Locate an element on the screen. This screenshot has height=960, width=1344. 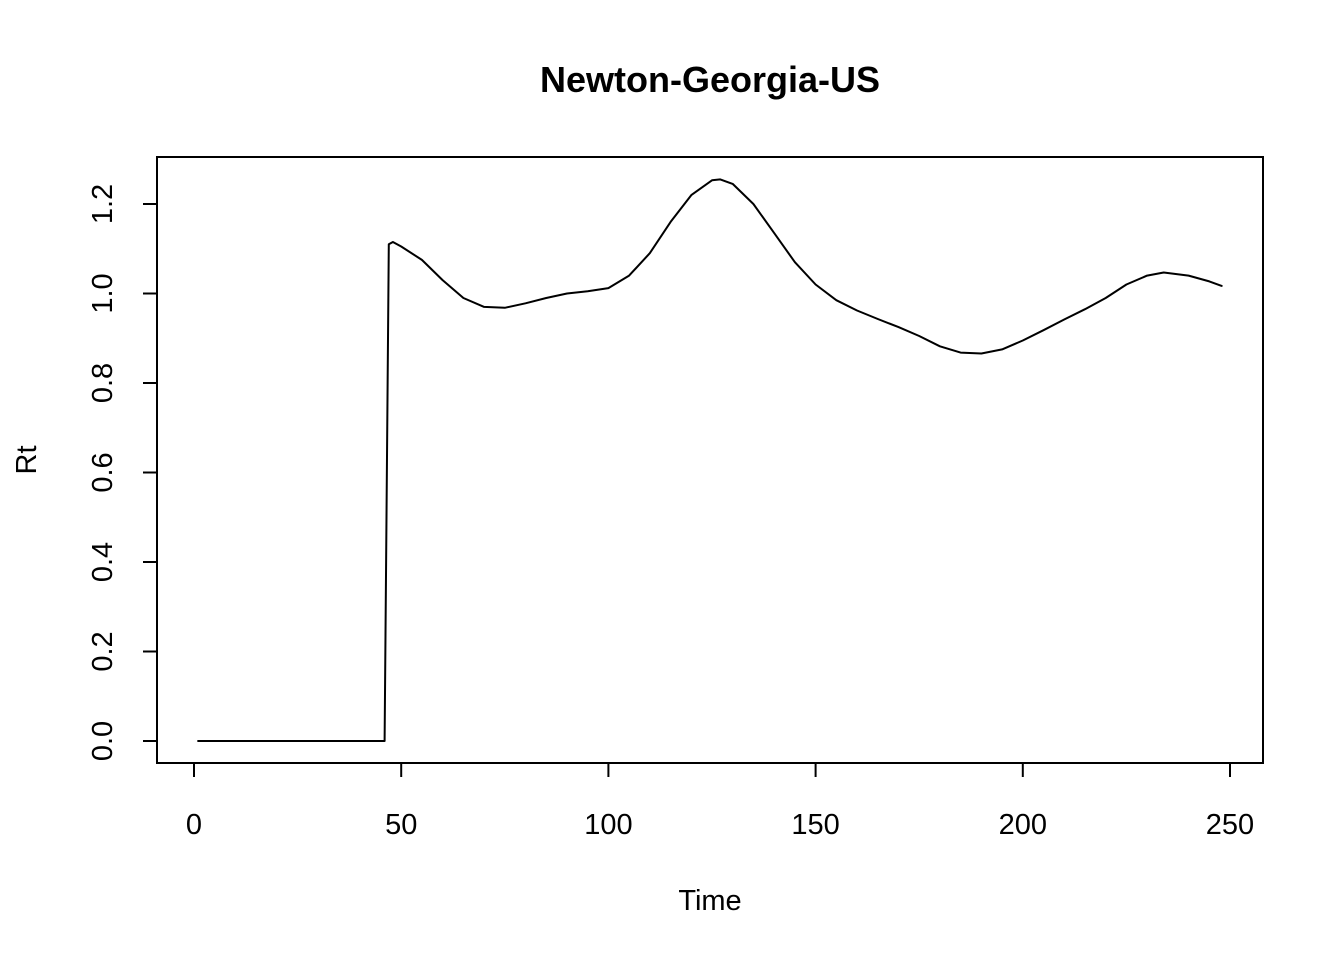
x-axis: 0 50 100 150 200 250 is located at coordinates (720, 801).